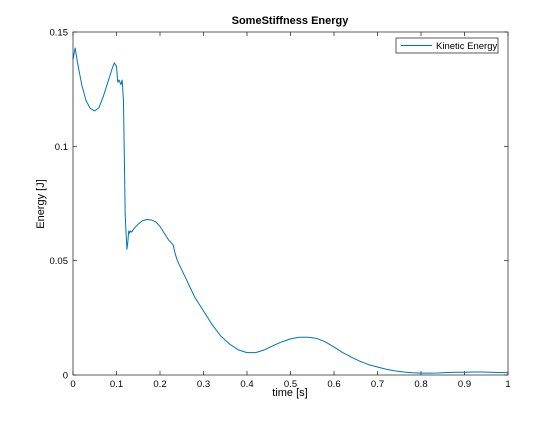 Image resolution: width=560 pixels, height=425 pixels. Describe the element at coordinates (59, 33) in the screenshot. I see `y-tick-label: 0.15` at that location.